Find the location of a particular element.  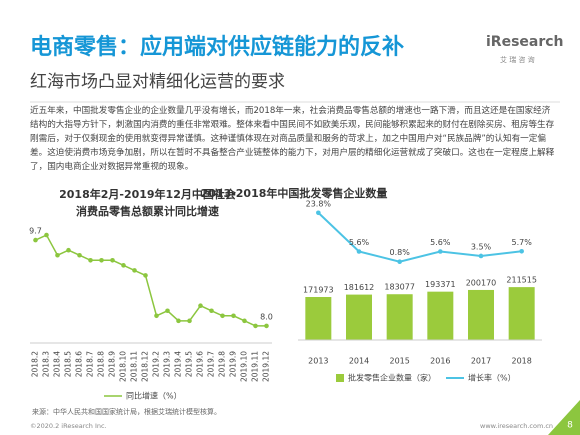

x-tick-label: 2015 is located at coordinates (399, 361).